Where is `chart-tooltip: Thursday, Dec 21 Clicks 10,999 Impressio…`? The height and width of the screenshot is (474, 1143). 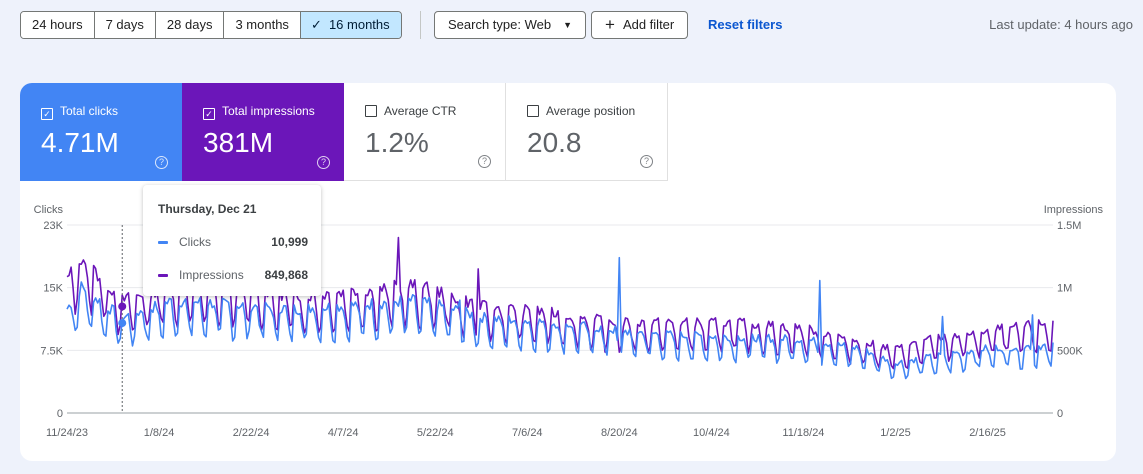
chart-tooltip: Thursday, Dec 21 Clicks 10,999 Impressio… is located at coordinates (232, 240).